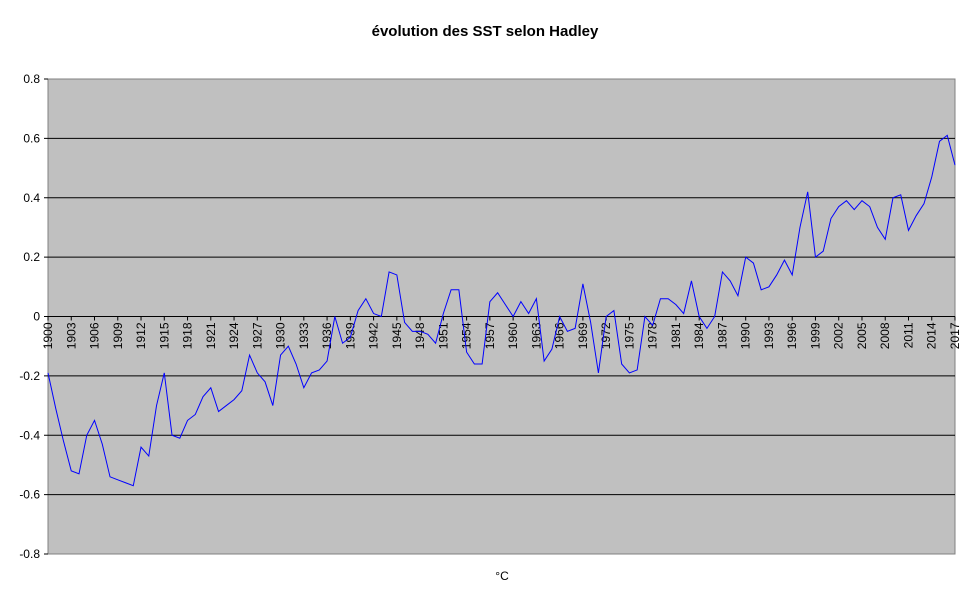  What do you see at coordinates (606, 335) in the screenshot?
I see `x-tick-label: 1972` at bounding box center [606, 335].